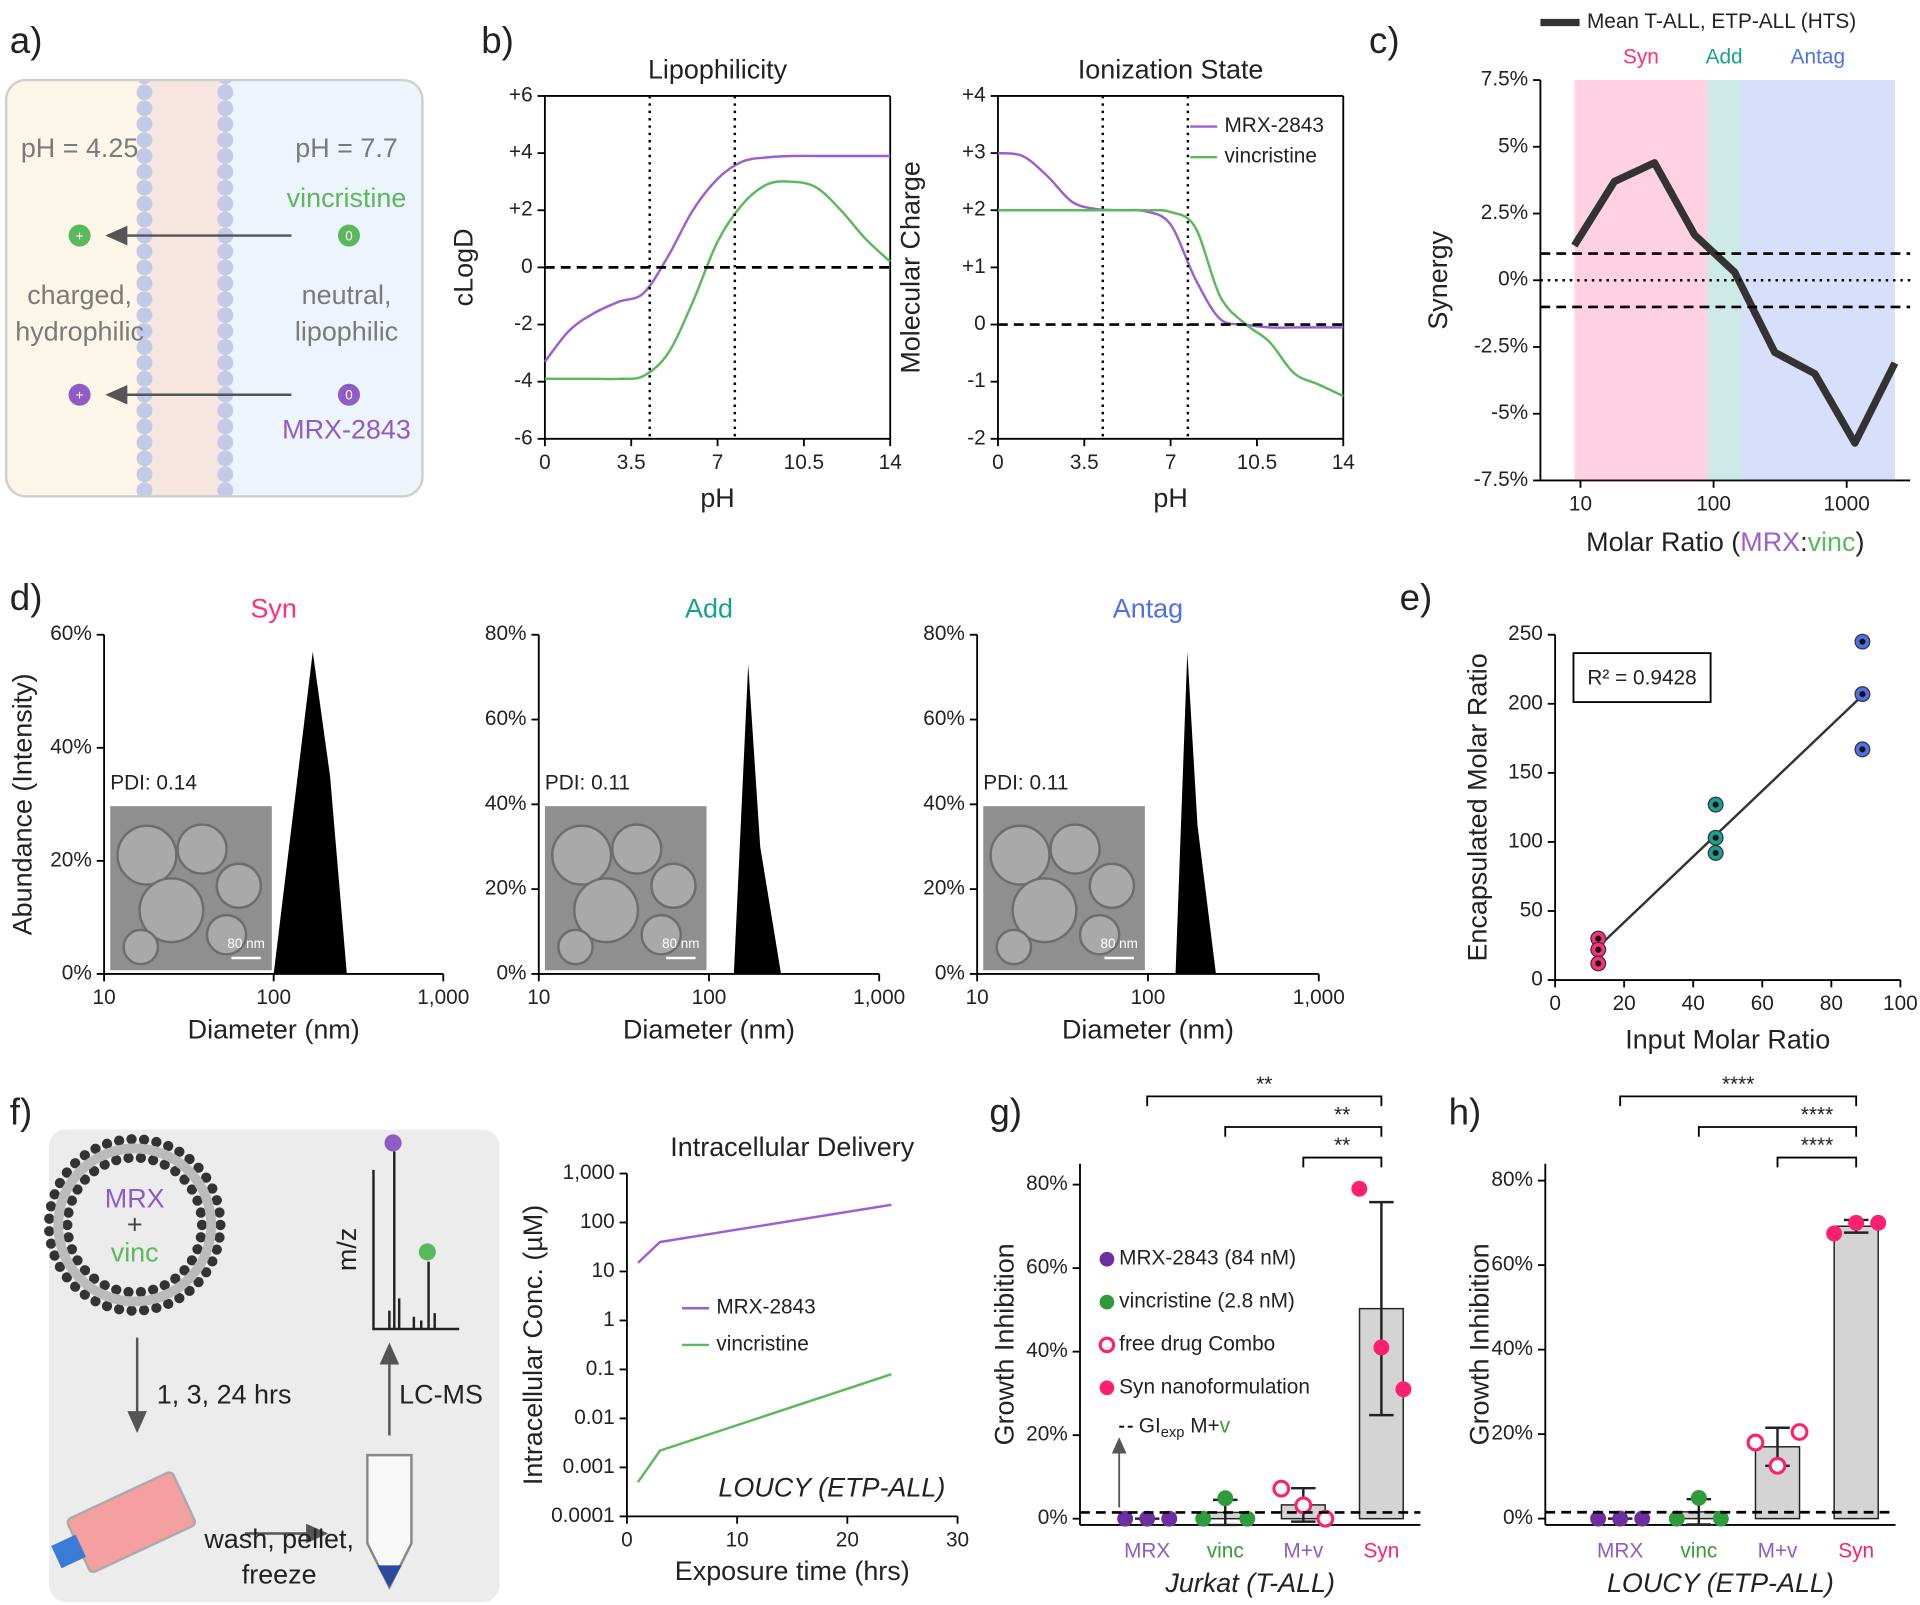 This screenshot has height=1605, width=1920. I want to click on state-label: hydrophilic, so click(79, 332).